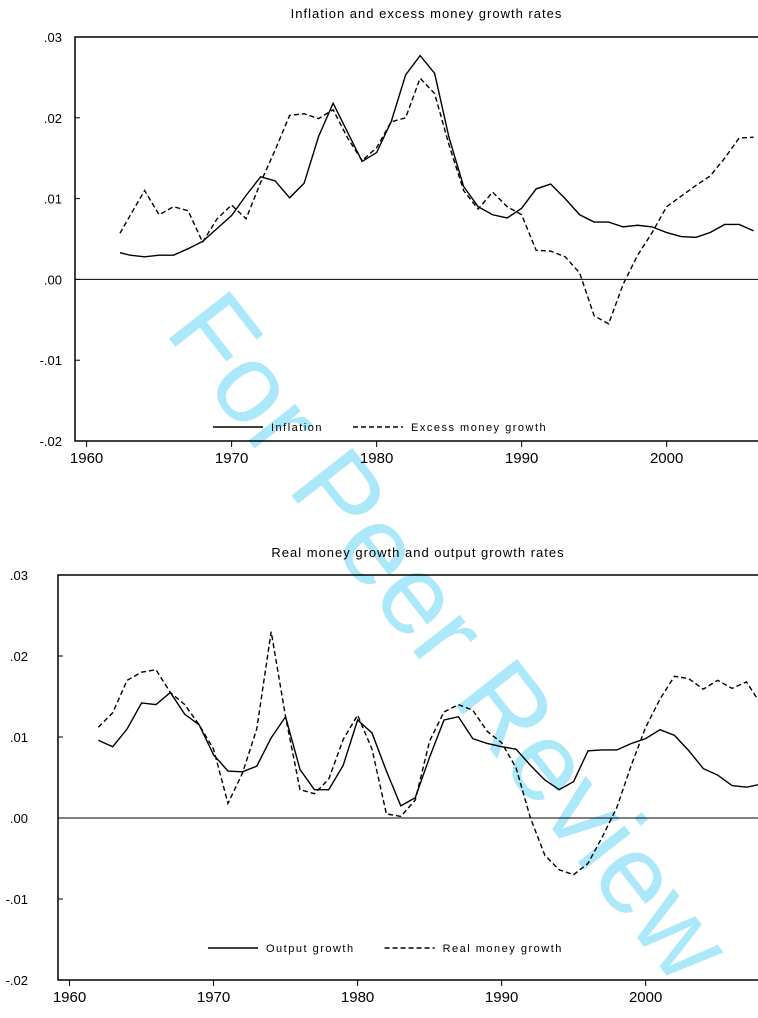  I want to click on legend-label: Inflation, so click(297, 428).